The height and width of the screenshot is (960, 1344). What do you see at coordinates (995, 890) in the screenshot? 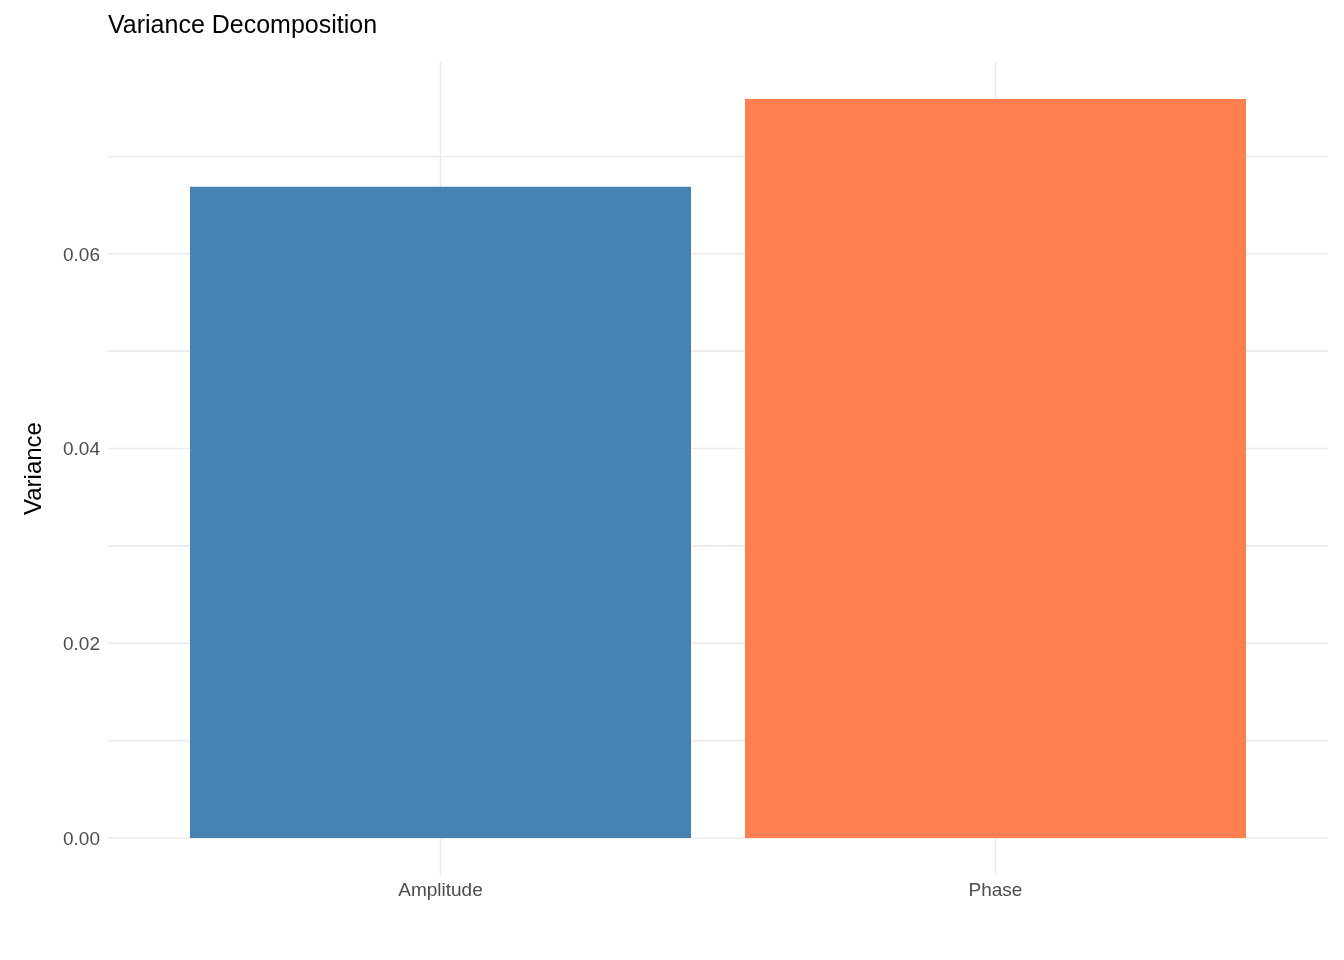
I see `x-tick-label: Phase` at bounding box center [995, 890].